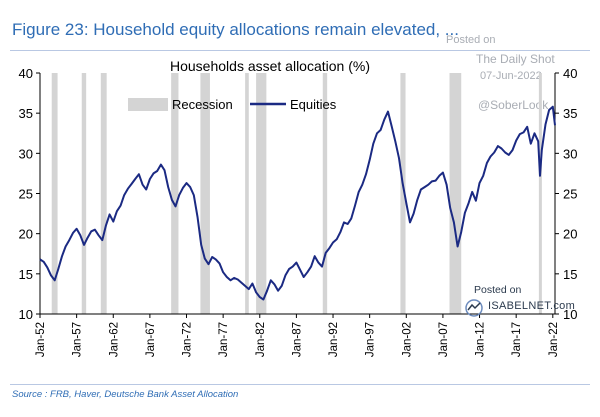 The image size is (600, 417). Describe the element at coordinates (26, 153) in the screenshot. I see `y-tick-label-left: 30` at that location.